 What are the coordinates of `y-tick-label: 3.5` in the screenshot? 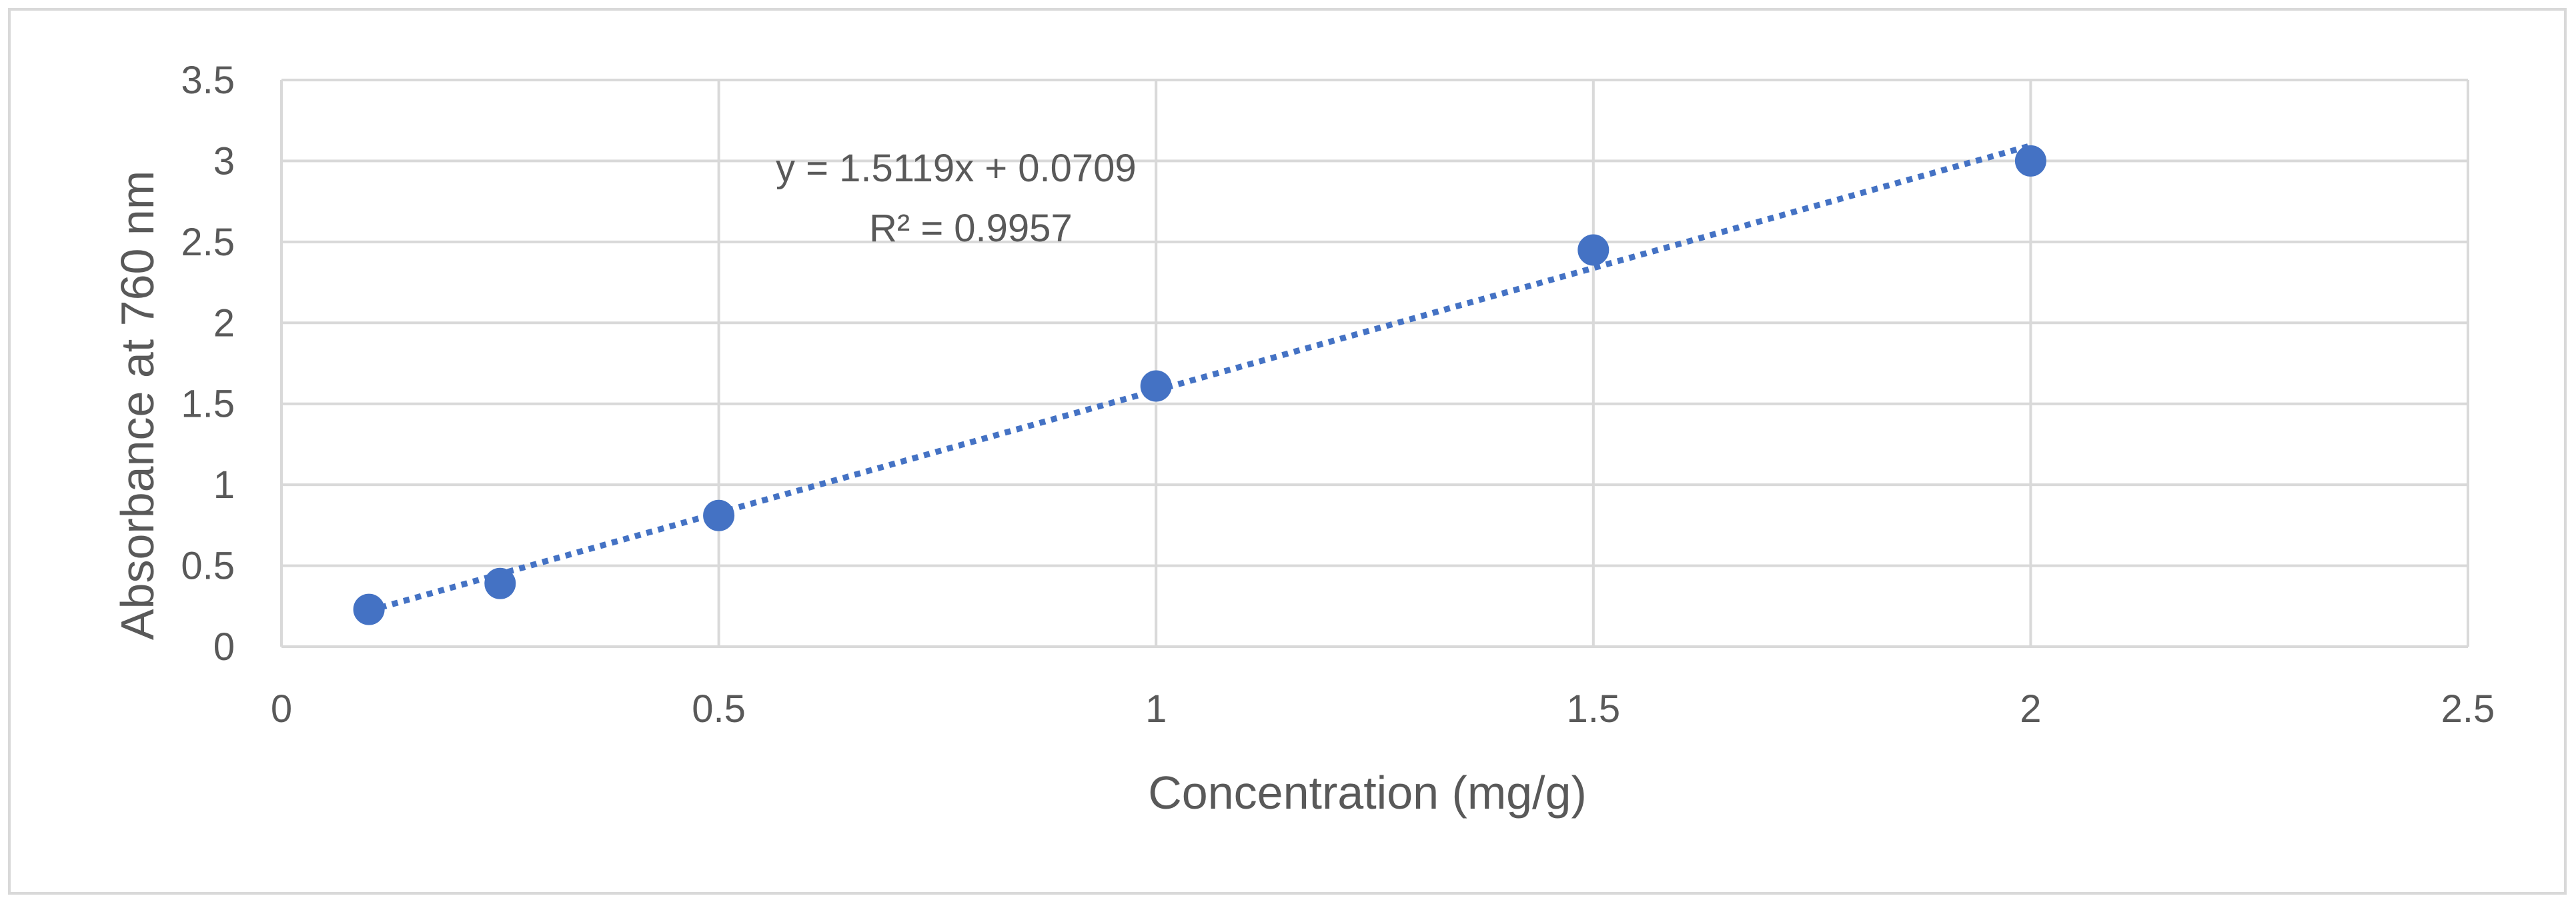 It's located at (208, 80).